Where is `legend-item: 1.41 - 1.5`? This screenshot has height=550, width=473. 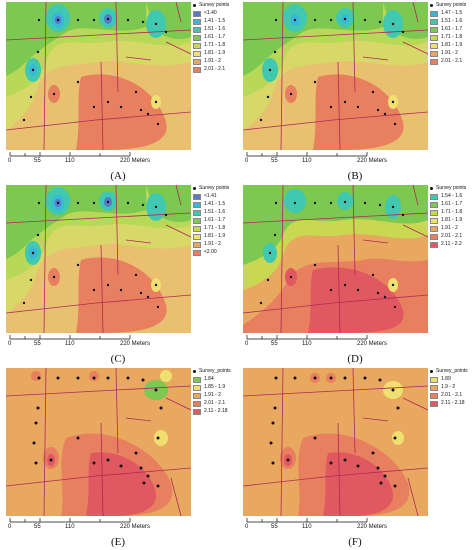
legend-item: 1.41 - 1.5 is located at coordinates (214, 204).